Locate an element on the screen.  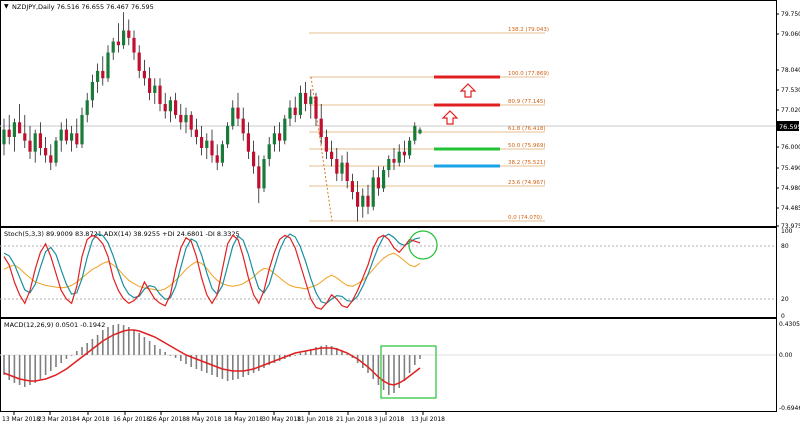
stoch-axis-label: 80 is located at coordinates (785, 246).